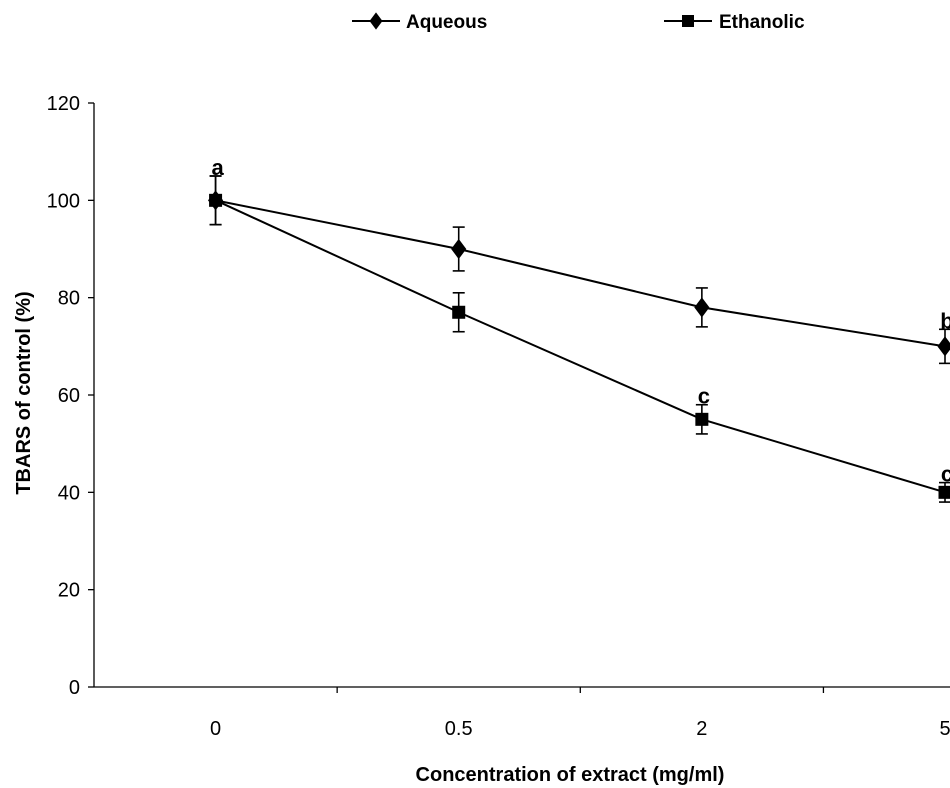  I want to click on legend-item-aqueous: Aqueous, so click(419, 22).